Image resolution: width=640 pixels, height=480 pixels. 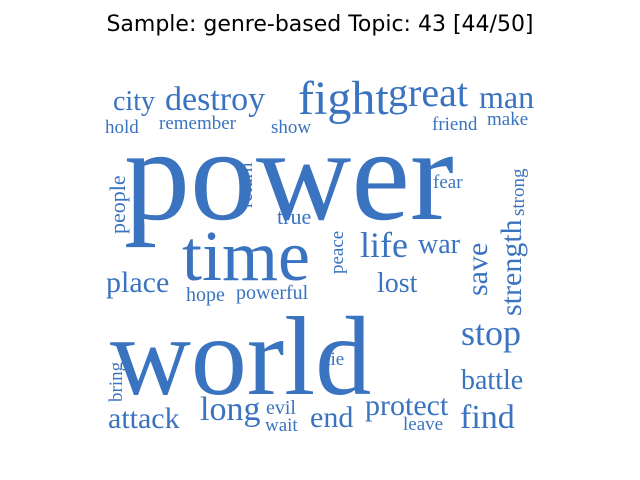 I want to click on word-save: save, so click(x=477, y=269).